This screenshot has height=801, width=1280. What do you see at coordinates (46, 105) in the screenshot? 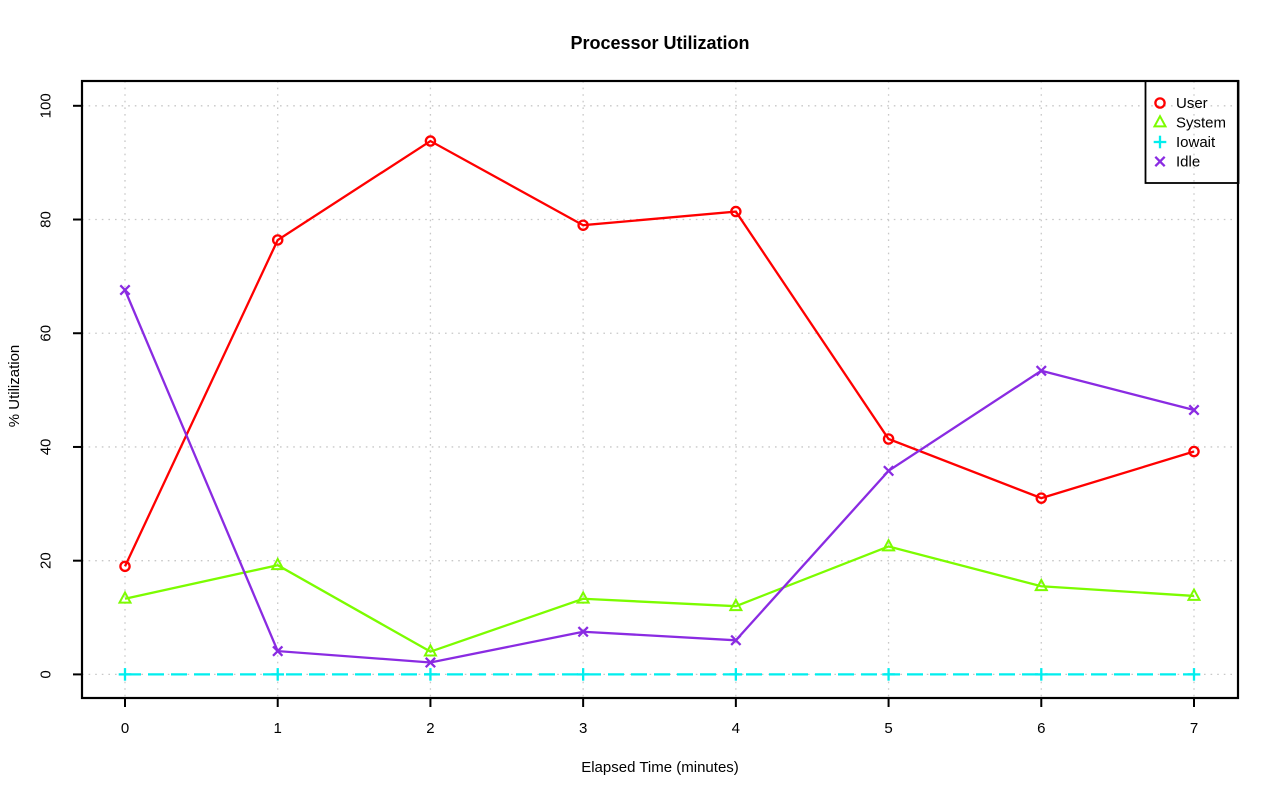
I see `y-tick-label: 100` at bounding box center [46, 105].